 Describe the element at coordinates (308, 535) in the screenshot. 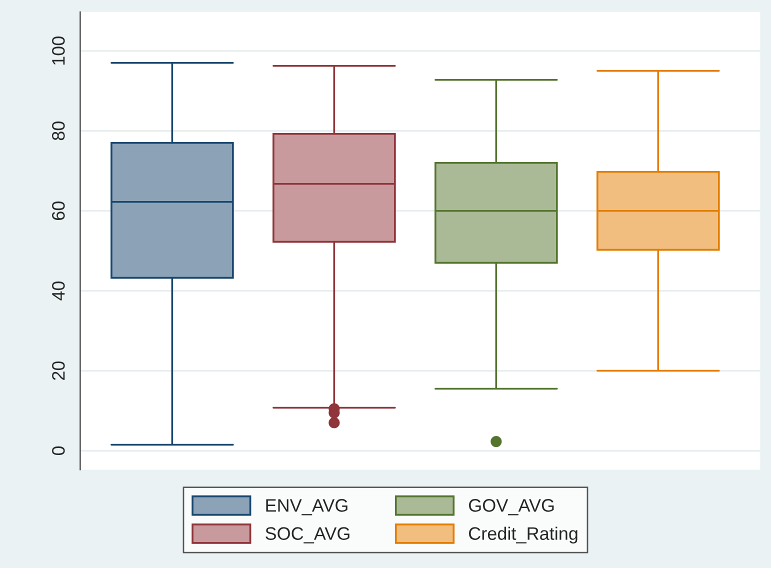

I see `legend-label: SOC_AVG` at that location.